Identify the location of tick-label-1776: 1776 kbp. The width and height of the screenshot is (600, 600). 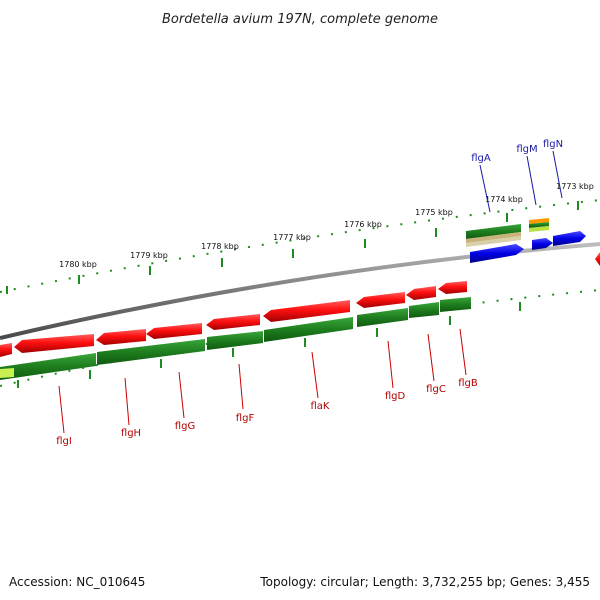
(363, 224).